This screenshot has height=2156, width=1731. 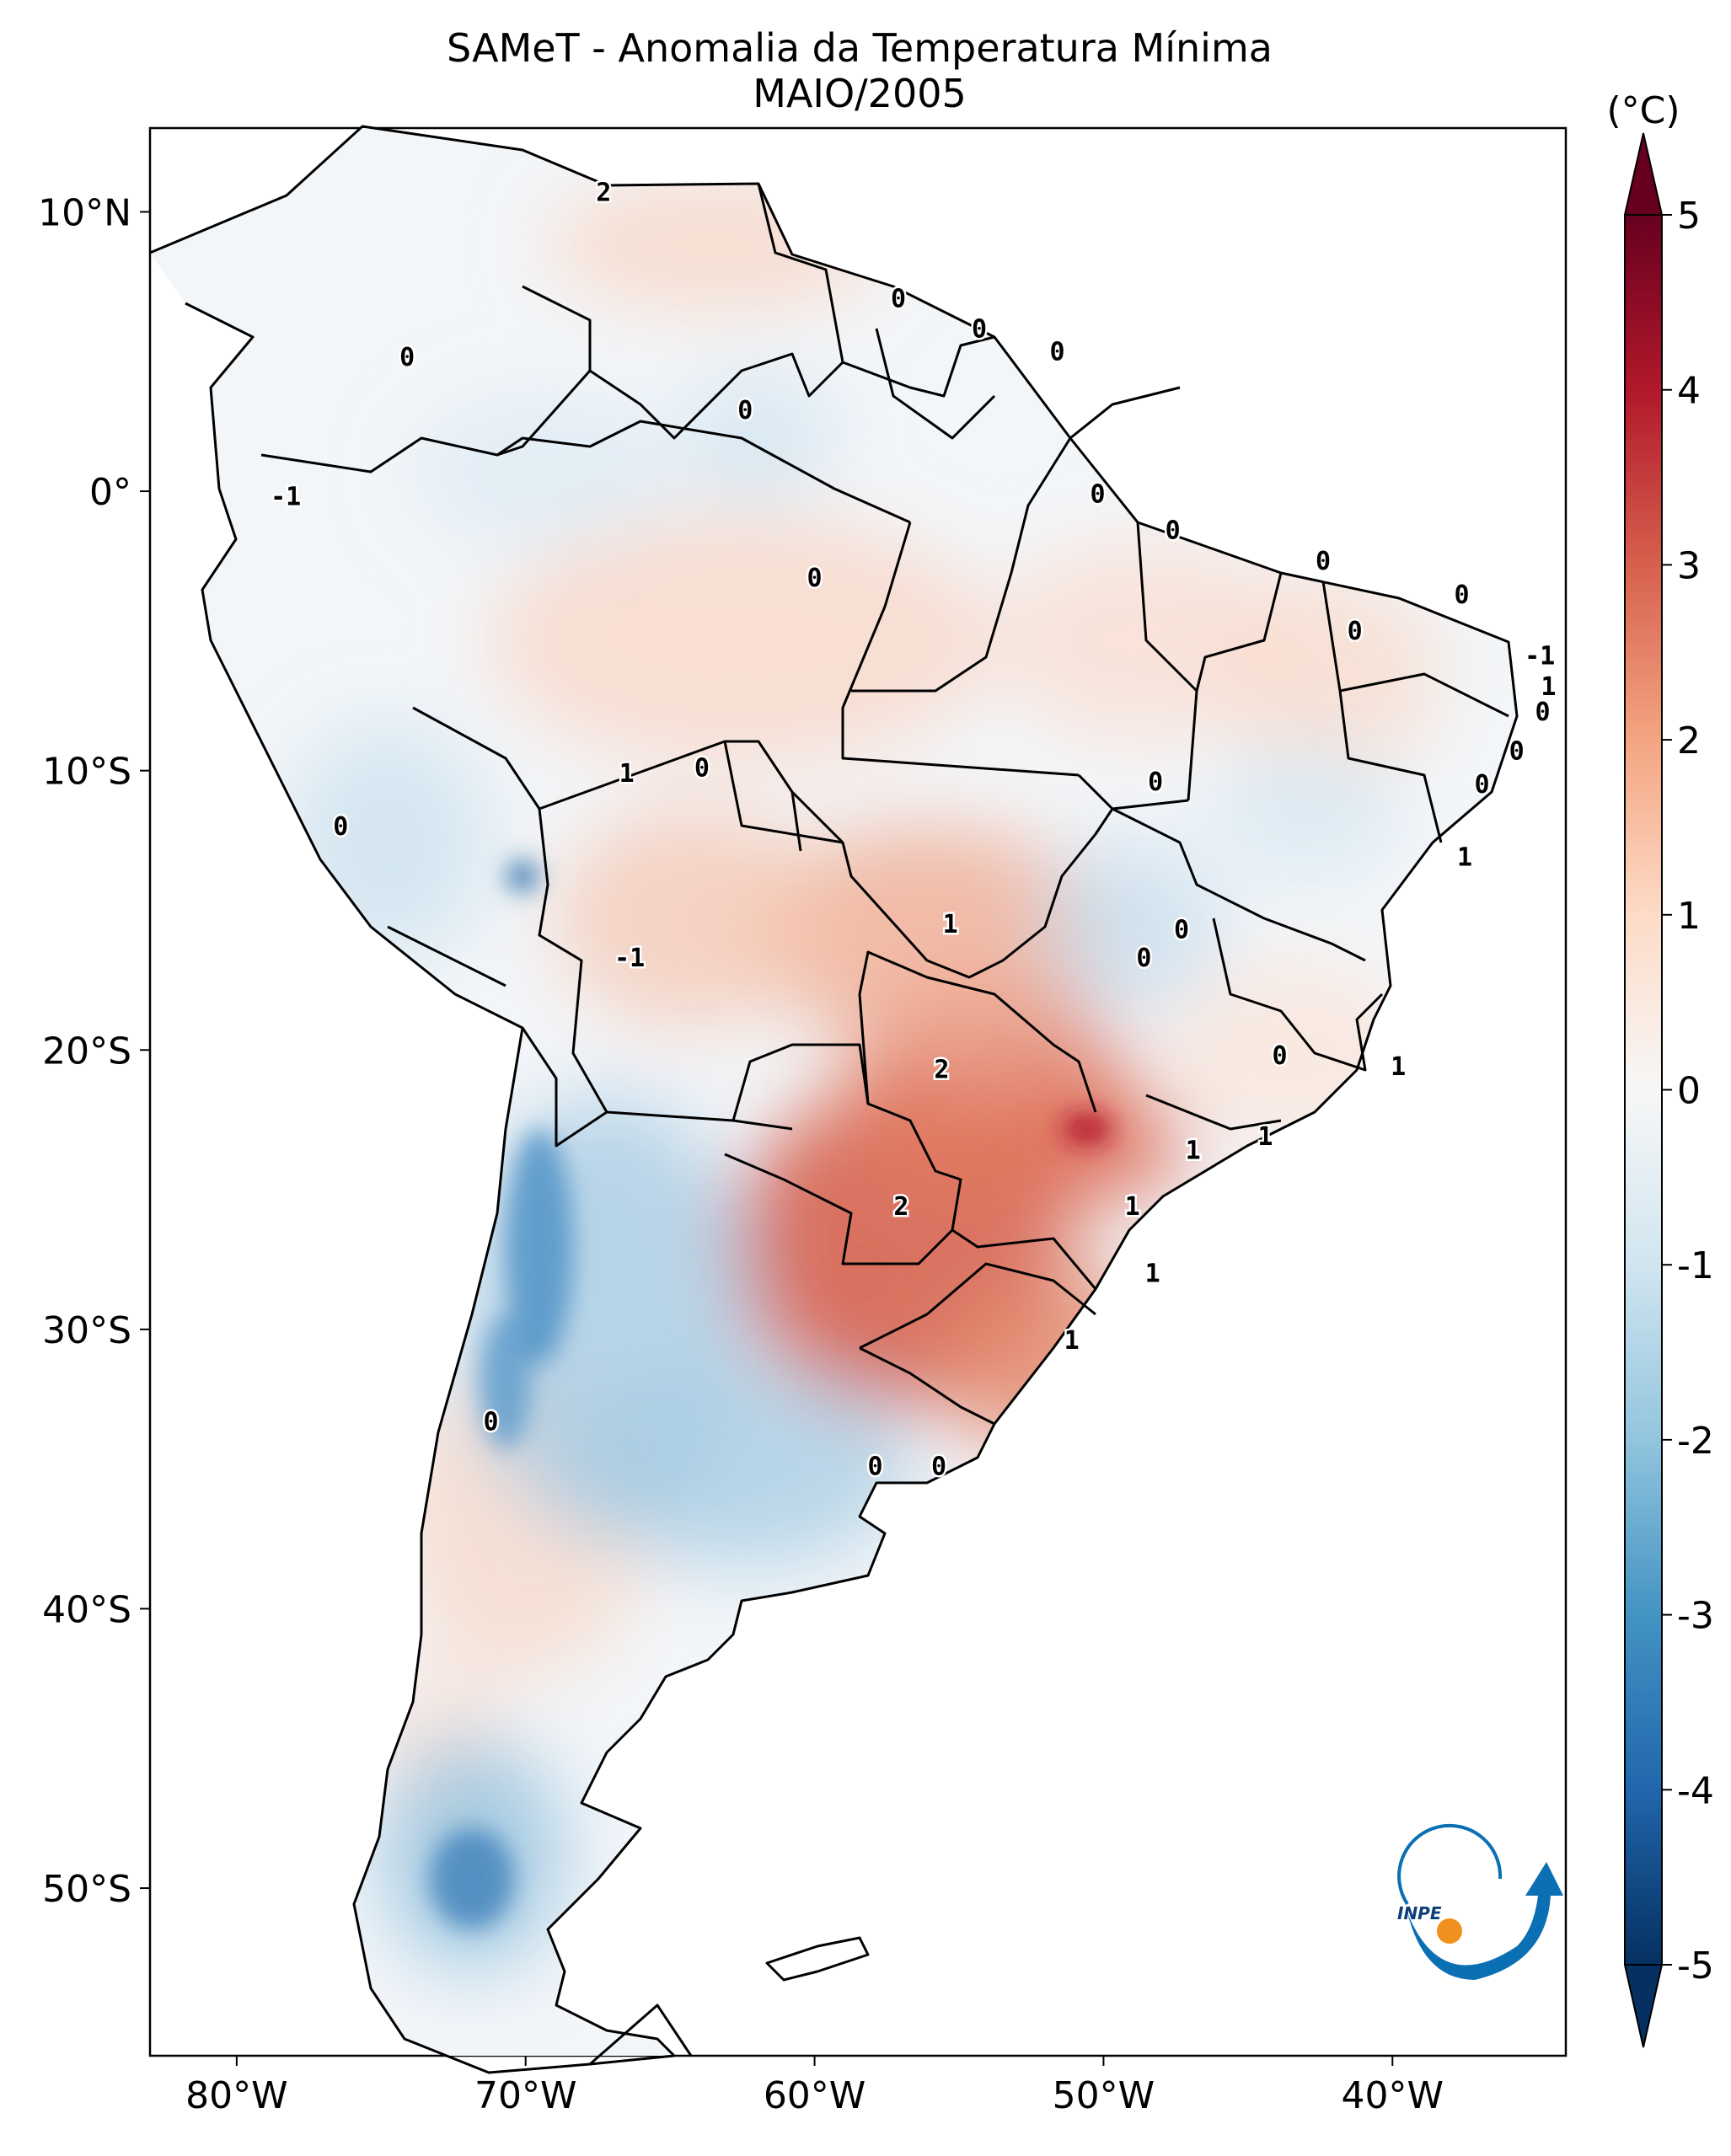 I want to click on lon-tick-label: 80°W, so click(x=236, y=2095).